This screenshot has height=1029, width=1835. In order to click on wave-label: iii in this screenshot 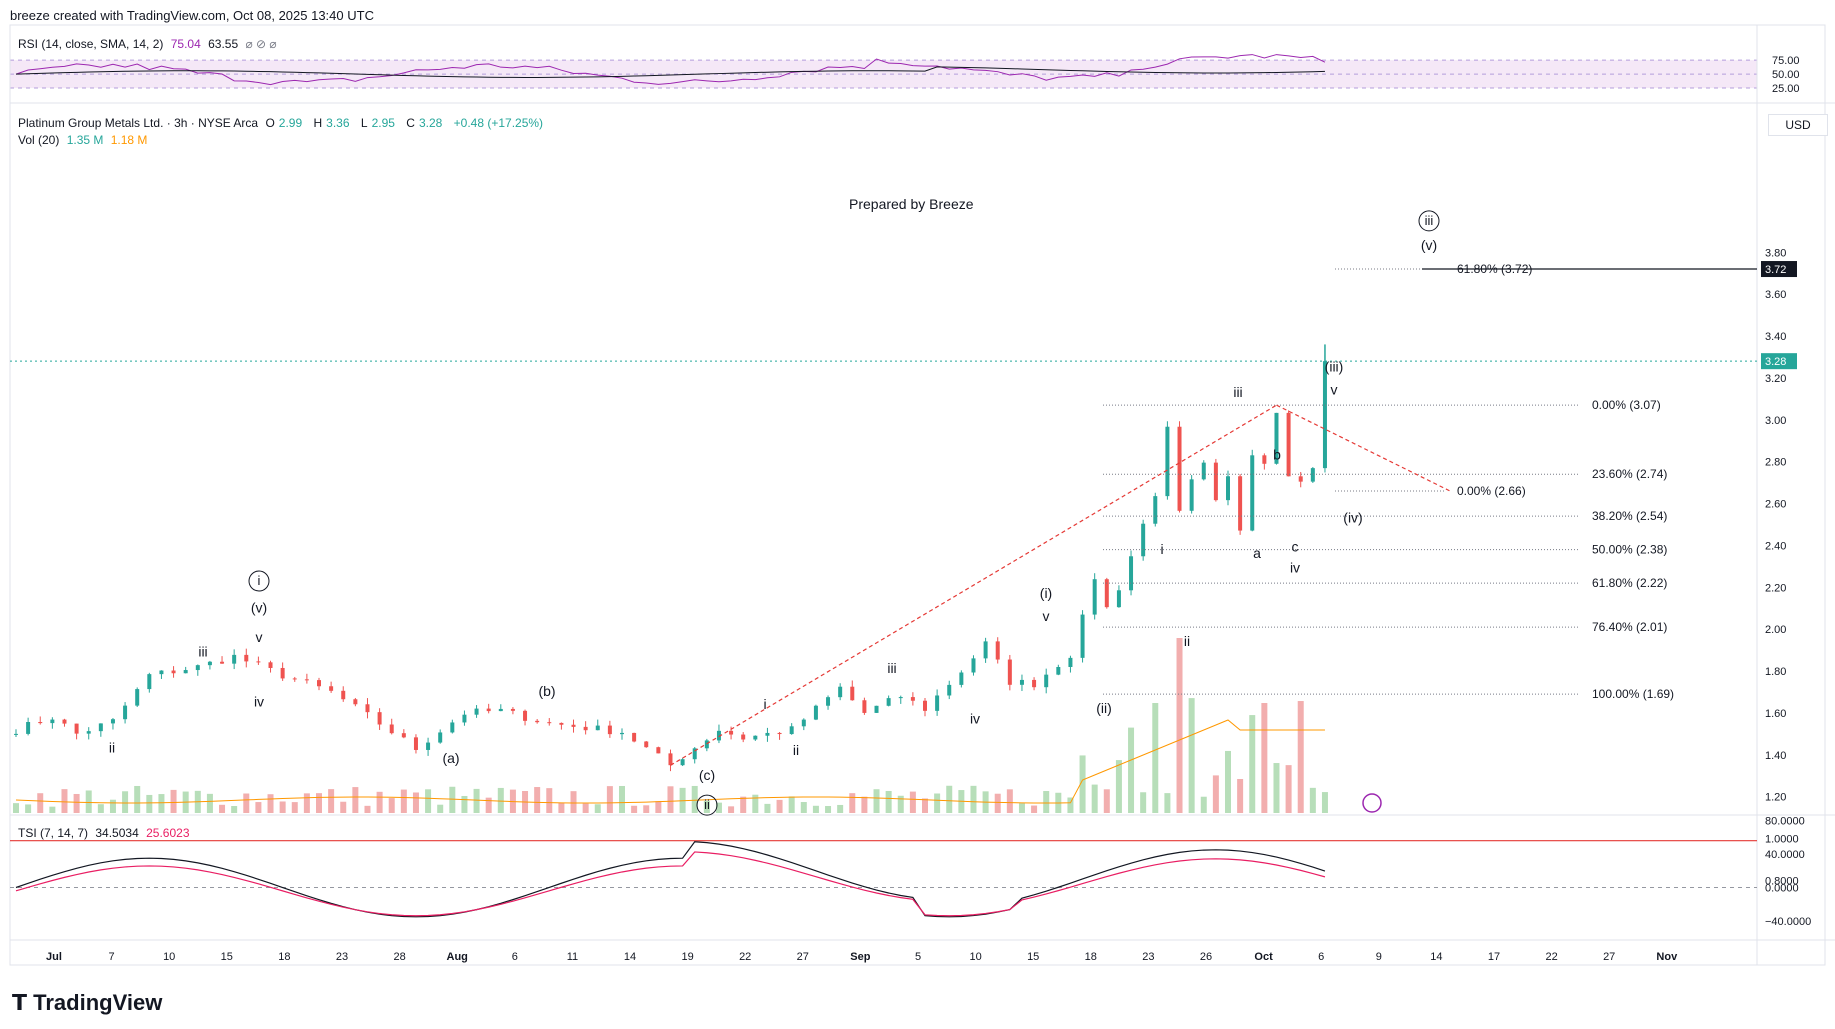, I will do `click(891, 668)`.